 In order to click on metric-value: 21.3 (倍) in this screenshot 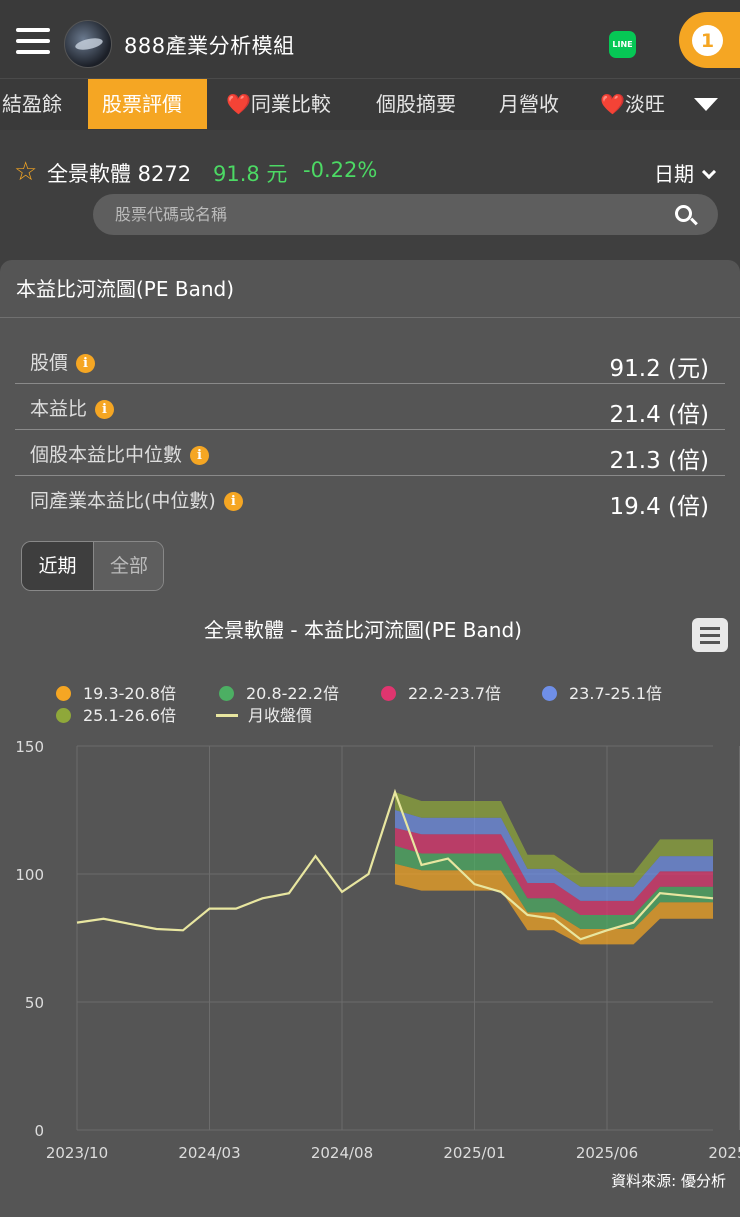, I will do `click(659, 461)`.